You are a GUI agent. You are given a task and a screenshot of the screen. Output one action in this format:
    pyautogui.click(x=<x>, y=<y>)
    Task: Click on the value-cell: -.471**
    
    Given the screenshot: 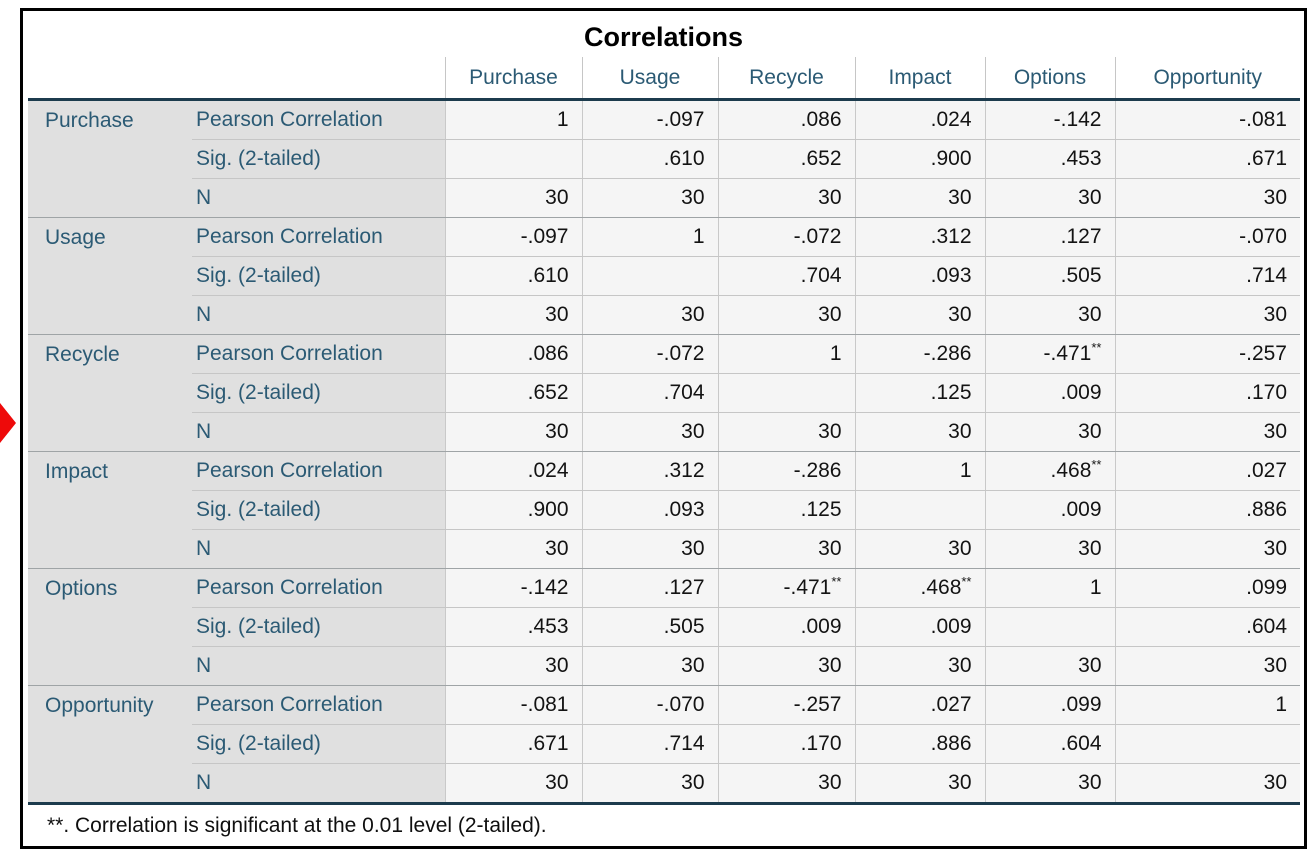 What is the action you would take?
    pyautogui.click(x=786, y=588)
    